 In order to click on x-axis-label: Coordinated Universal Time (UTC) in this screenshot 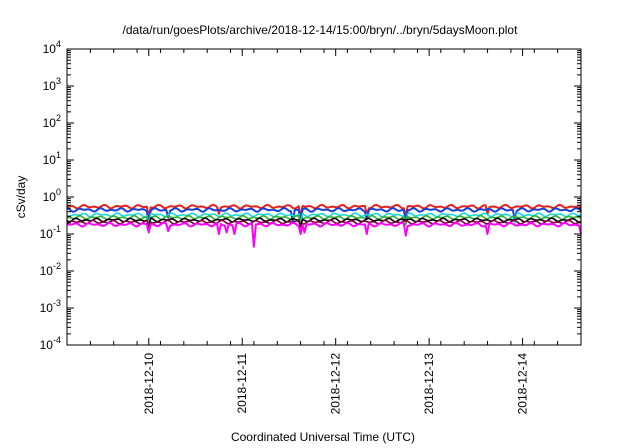, I will do `click(323, 437)`.